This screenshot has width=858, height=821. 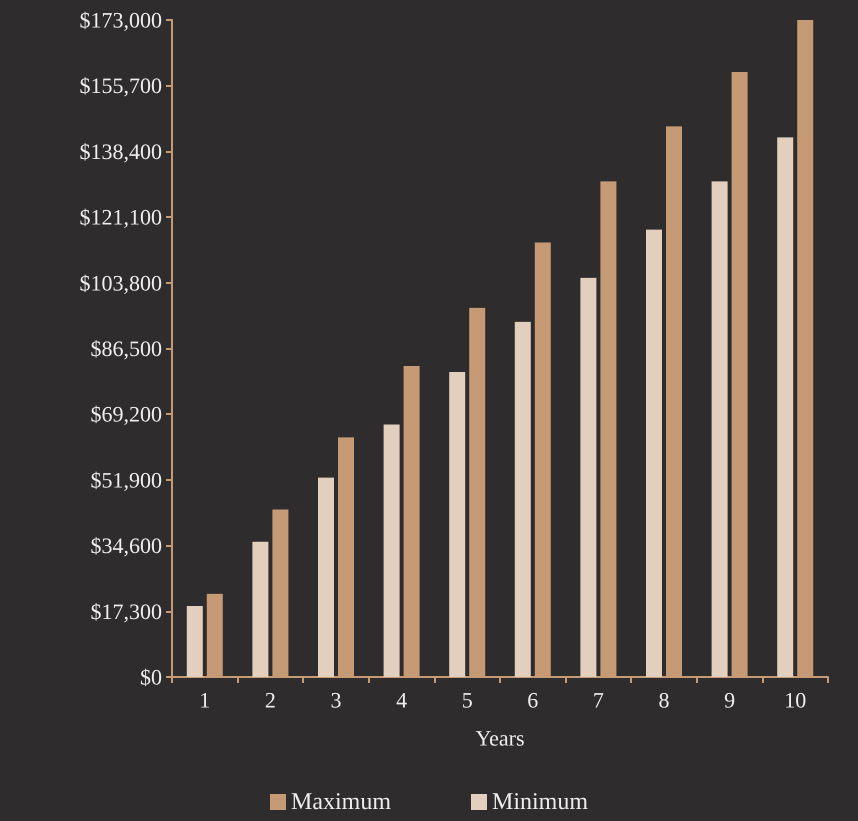 What do you see at coordinates (121, 20) in the screenshot?
I see `y-tick-label: $173,000` at bounding box center [121, 20].